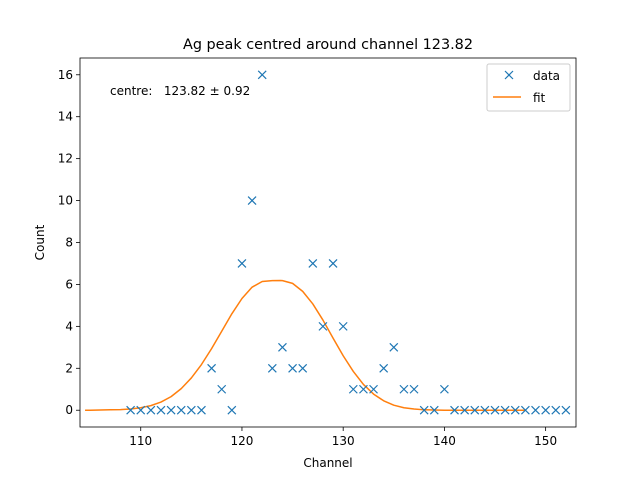 The width and height of the screenshot is (640, 480). What do you see at coordinates (545, 441) in the screenshot?
I see `x-tick-label: 150` at bounding box center [545, 441].